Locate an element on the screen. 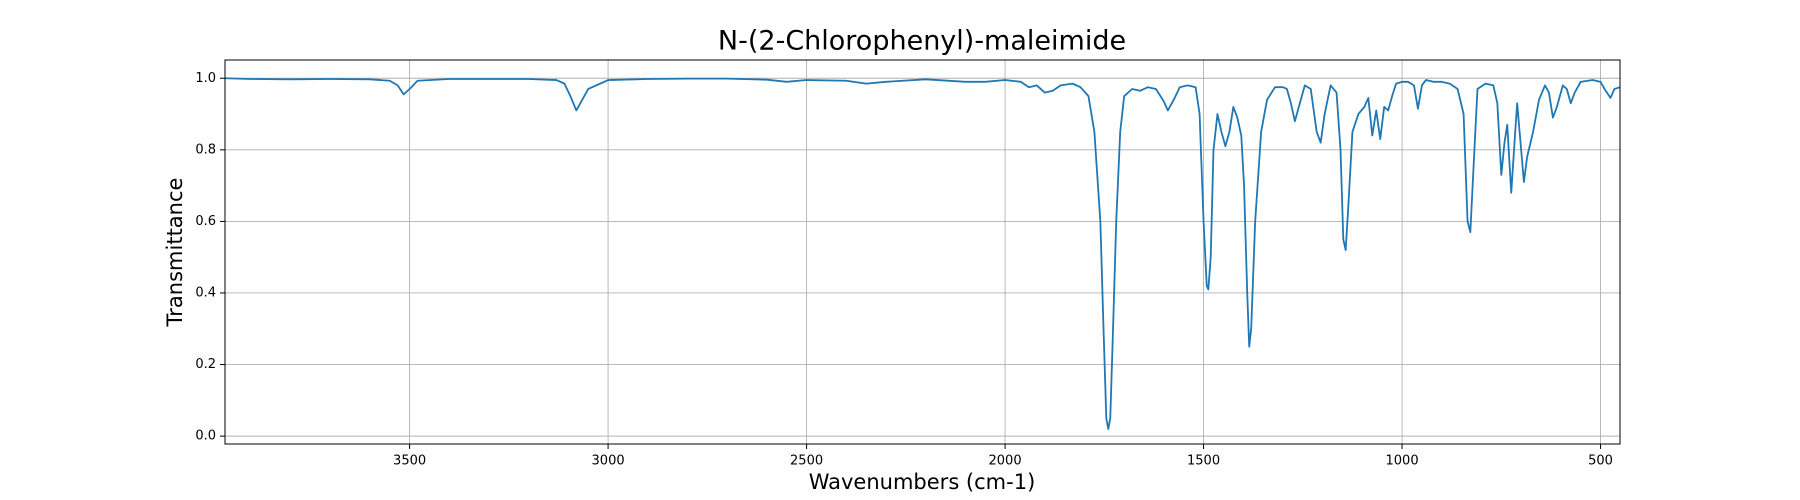 The height and width of the screenshot is (500, 1800). x-tick-label: 1000 is located at coordinates (1402, 461).